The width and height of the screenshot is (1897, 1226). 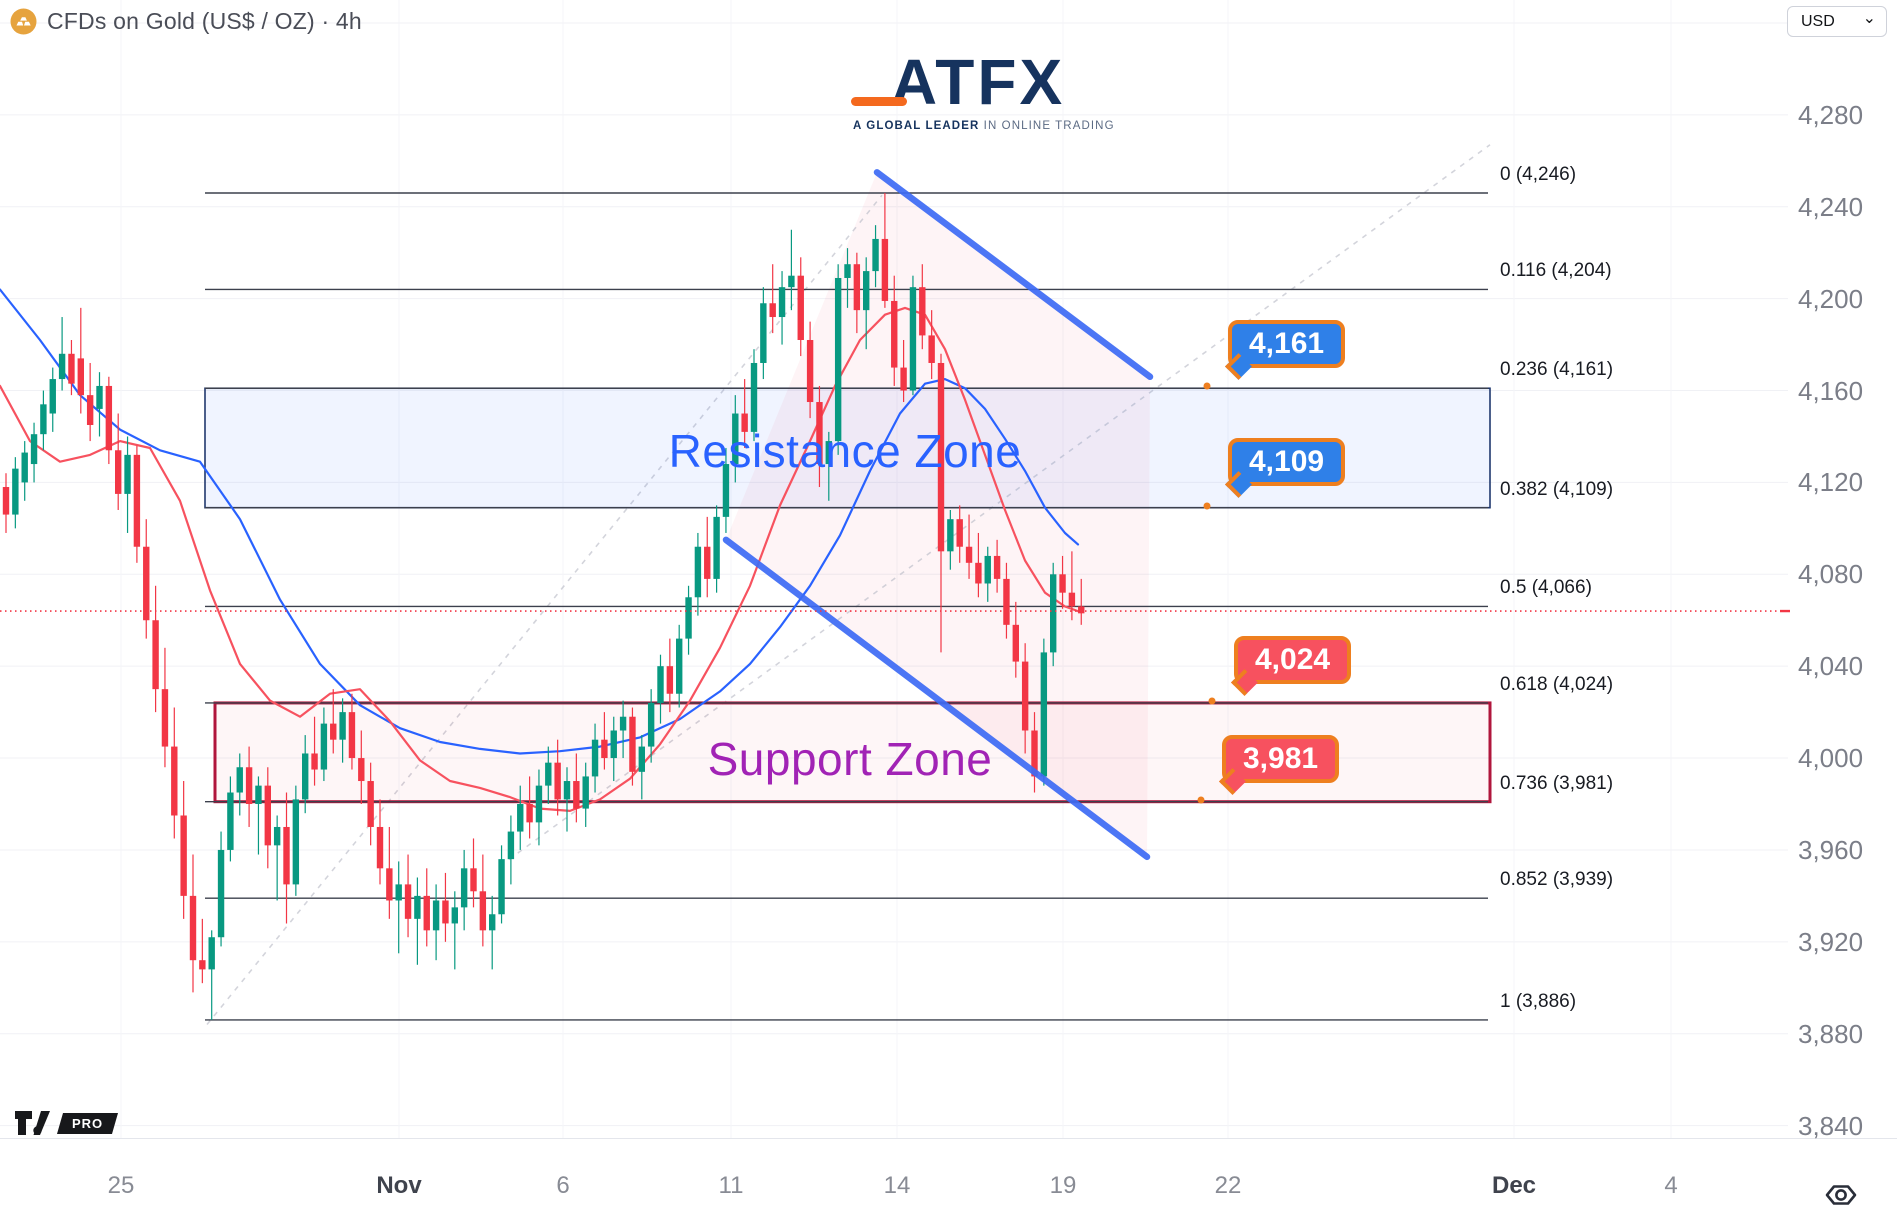 I want to click on fib-level-label: 0.116 (4,204), so click(x=1556, y=271).